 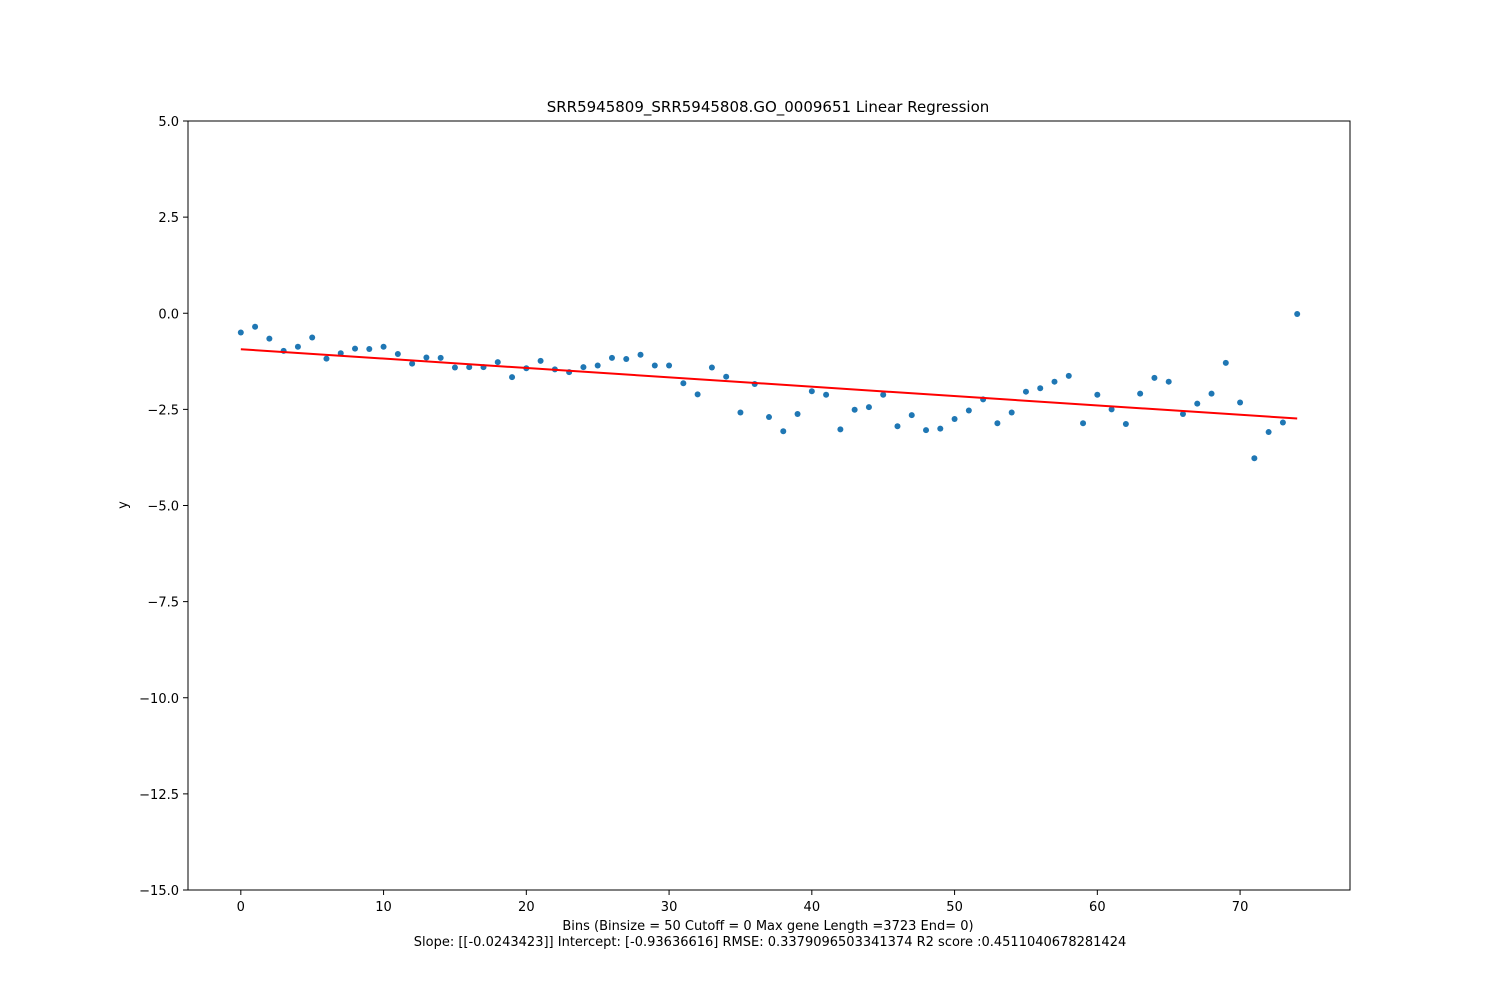 I want to click on y-tick-label: −10.0, so click(x=159, y=699).